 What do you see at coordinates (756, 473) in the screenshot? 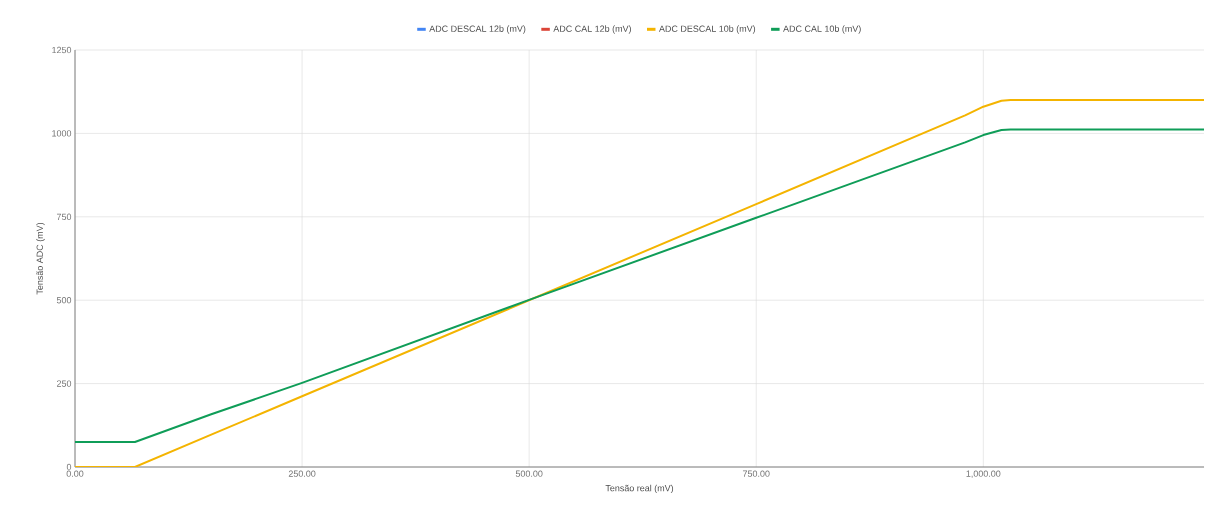
I see `x-tick-label: 750.00` at bounding box center [756, 473].